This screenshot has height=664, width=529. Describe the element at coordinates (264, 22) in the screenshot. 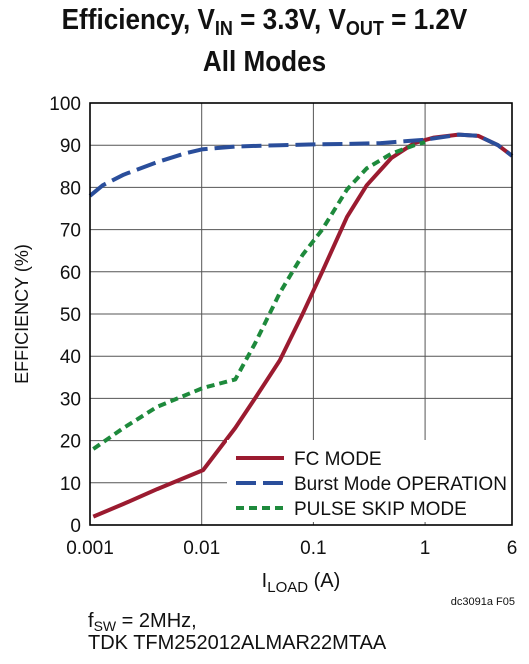

I see `chart-title-line1: Efficiency, VIN = 3.3V, VOUT = 1.2V` at that location.